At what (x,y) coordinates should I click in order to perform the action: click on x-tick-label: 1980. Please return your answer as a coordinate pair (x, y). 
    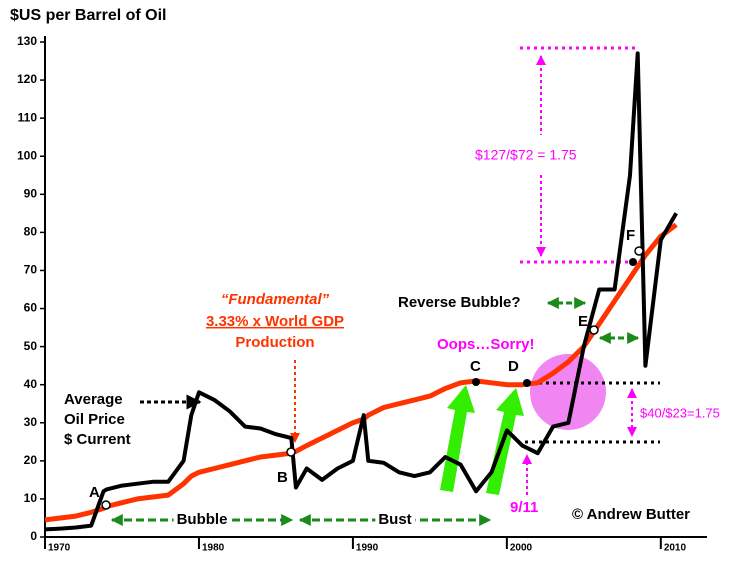
    Looking at the image, I should click on (213, 548).